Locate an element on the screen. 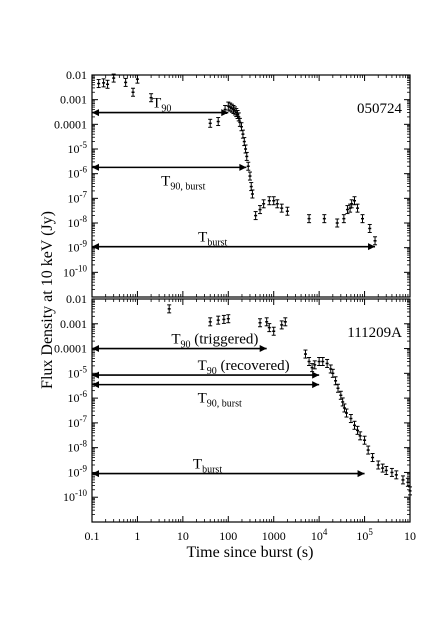  interval-arrow: Tburst is located at coordinates (234, 240).